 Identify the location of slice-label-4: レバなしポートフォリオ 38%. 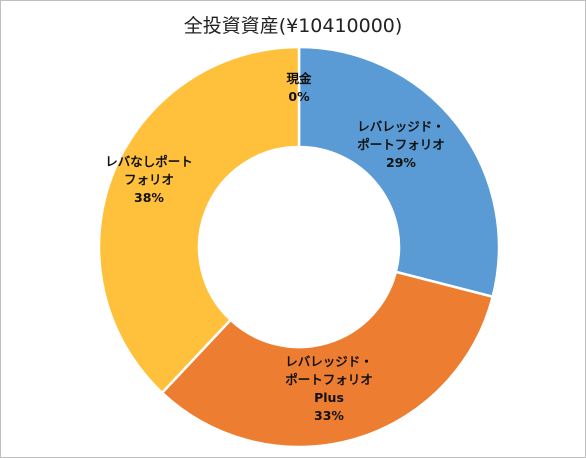
(149, 179).